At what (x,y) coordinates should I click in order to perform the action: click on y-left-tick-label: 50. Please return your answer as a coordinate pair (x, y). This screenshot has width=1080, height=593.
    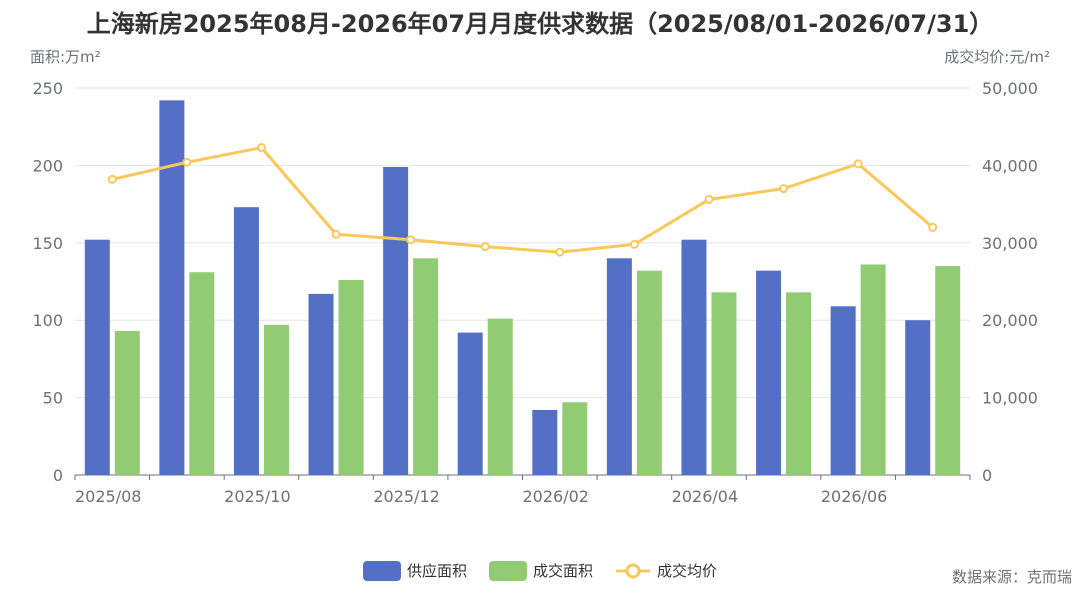
    Looking at the image, I should click on (53, 398).